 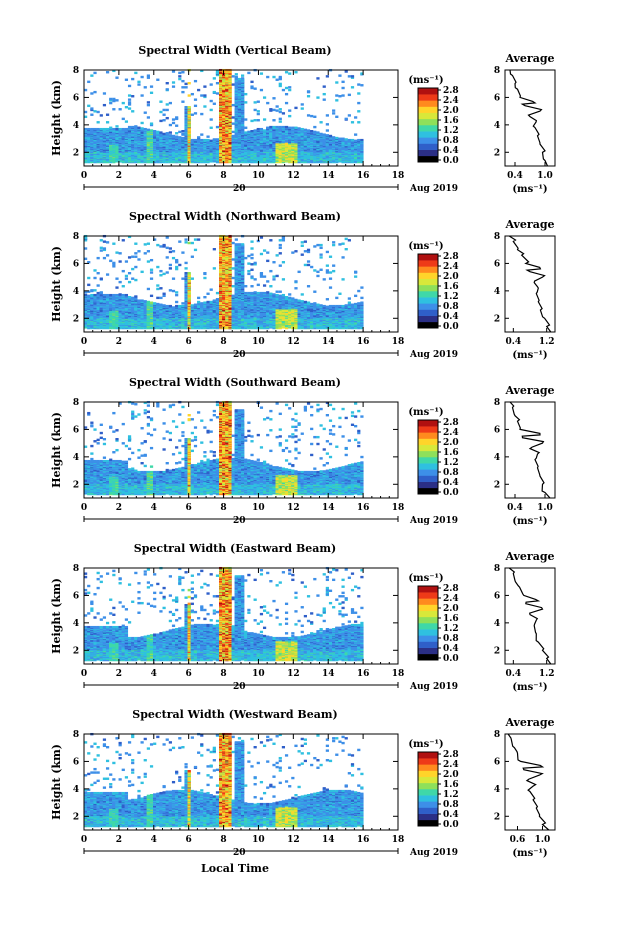 I want to click on colorbar-tick-label: 0.8, so click(x=451, y=141).